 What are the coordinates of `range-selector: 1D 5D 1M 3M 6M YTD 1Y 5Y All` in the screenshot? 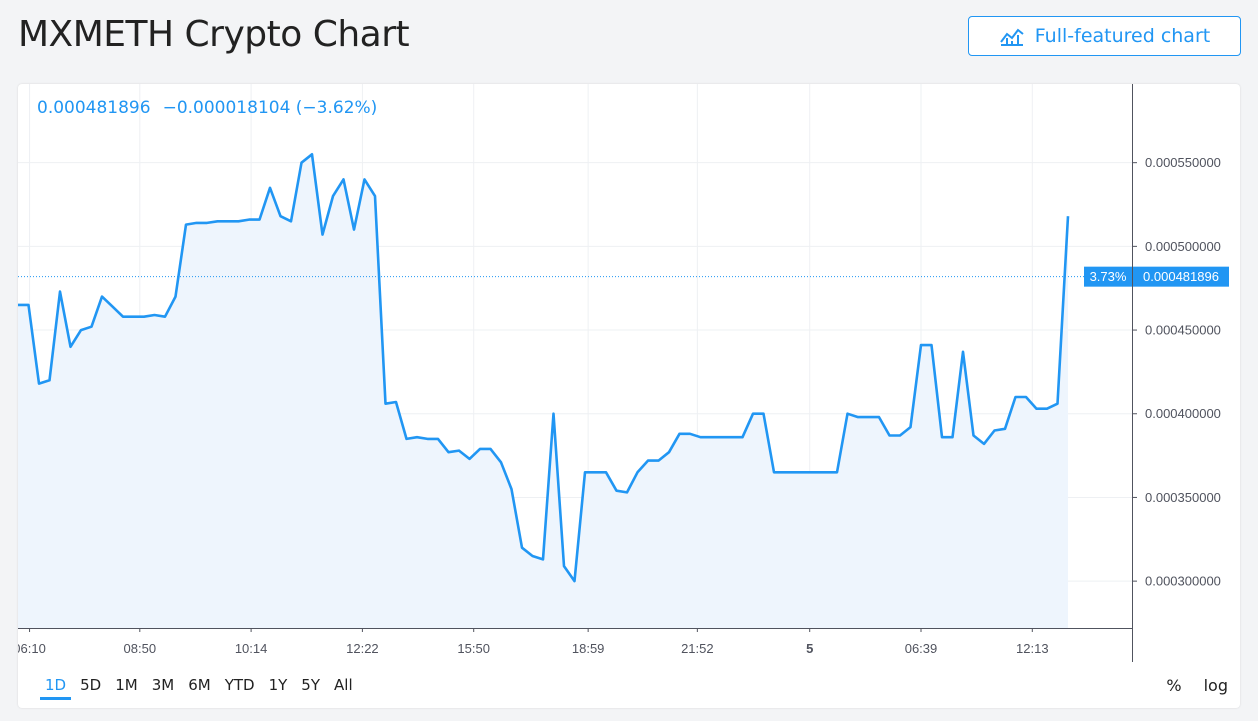 It's located at (199, 687).